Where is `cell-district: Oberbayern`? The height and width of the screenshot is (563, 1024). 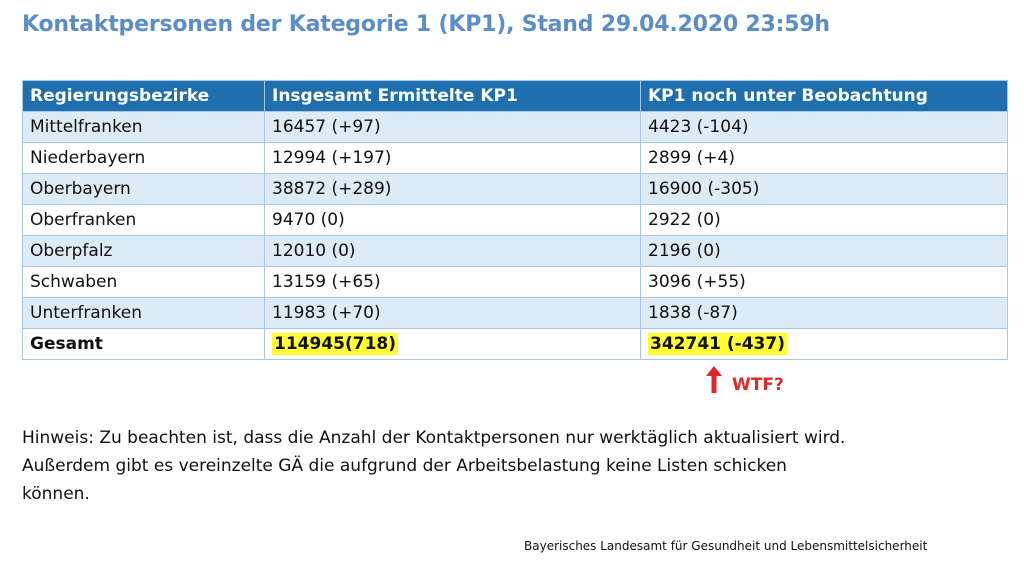
cell-district: Oberbayern is located at coordinates (143, 189).